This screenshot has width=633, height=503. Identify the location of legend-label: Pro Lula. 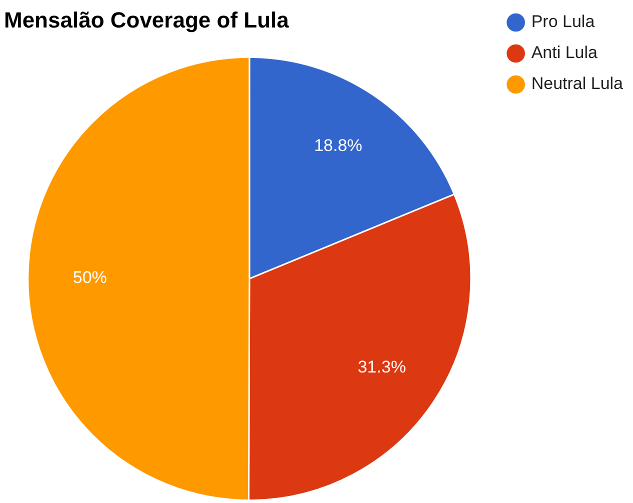
(563, 22).